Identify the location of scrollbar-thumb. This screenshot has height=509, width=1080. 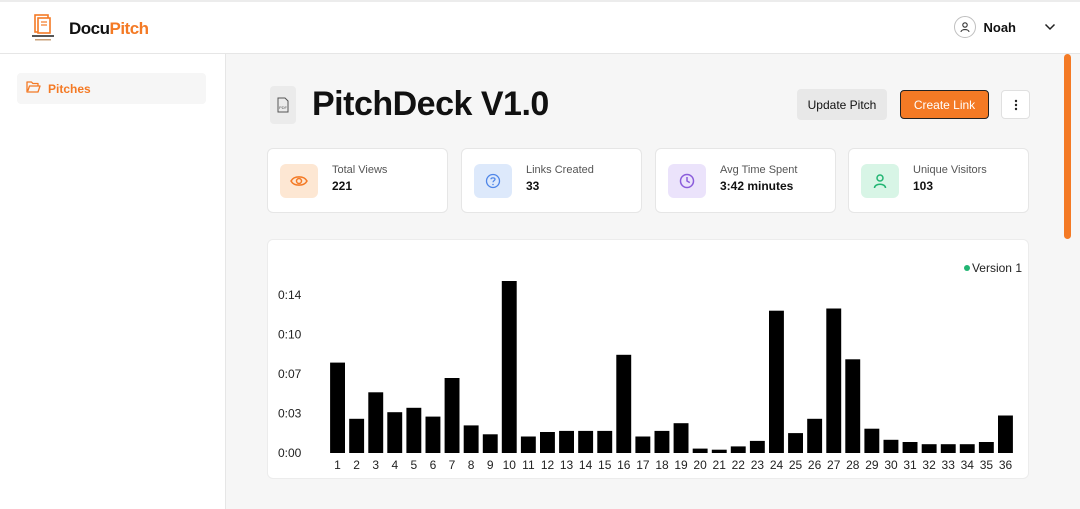
(1067, 146).